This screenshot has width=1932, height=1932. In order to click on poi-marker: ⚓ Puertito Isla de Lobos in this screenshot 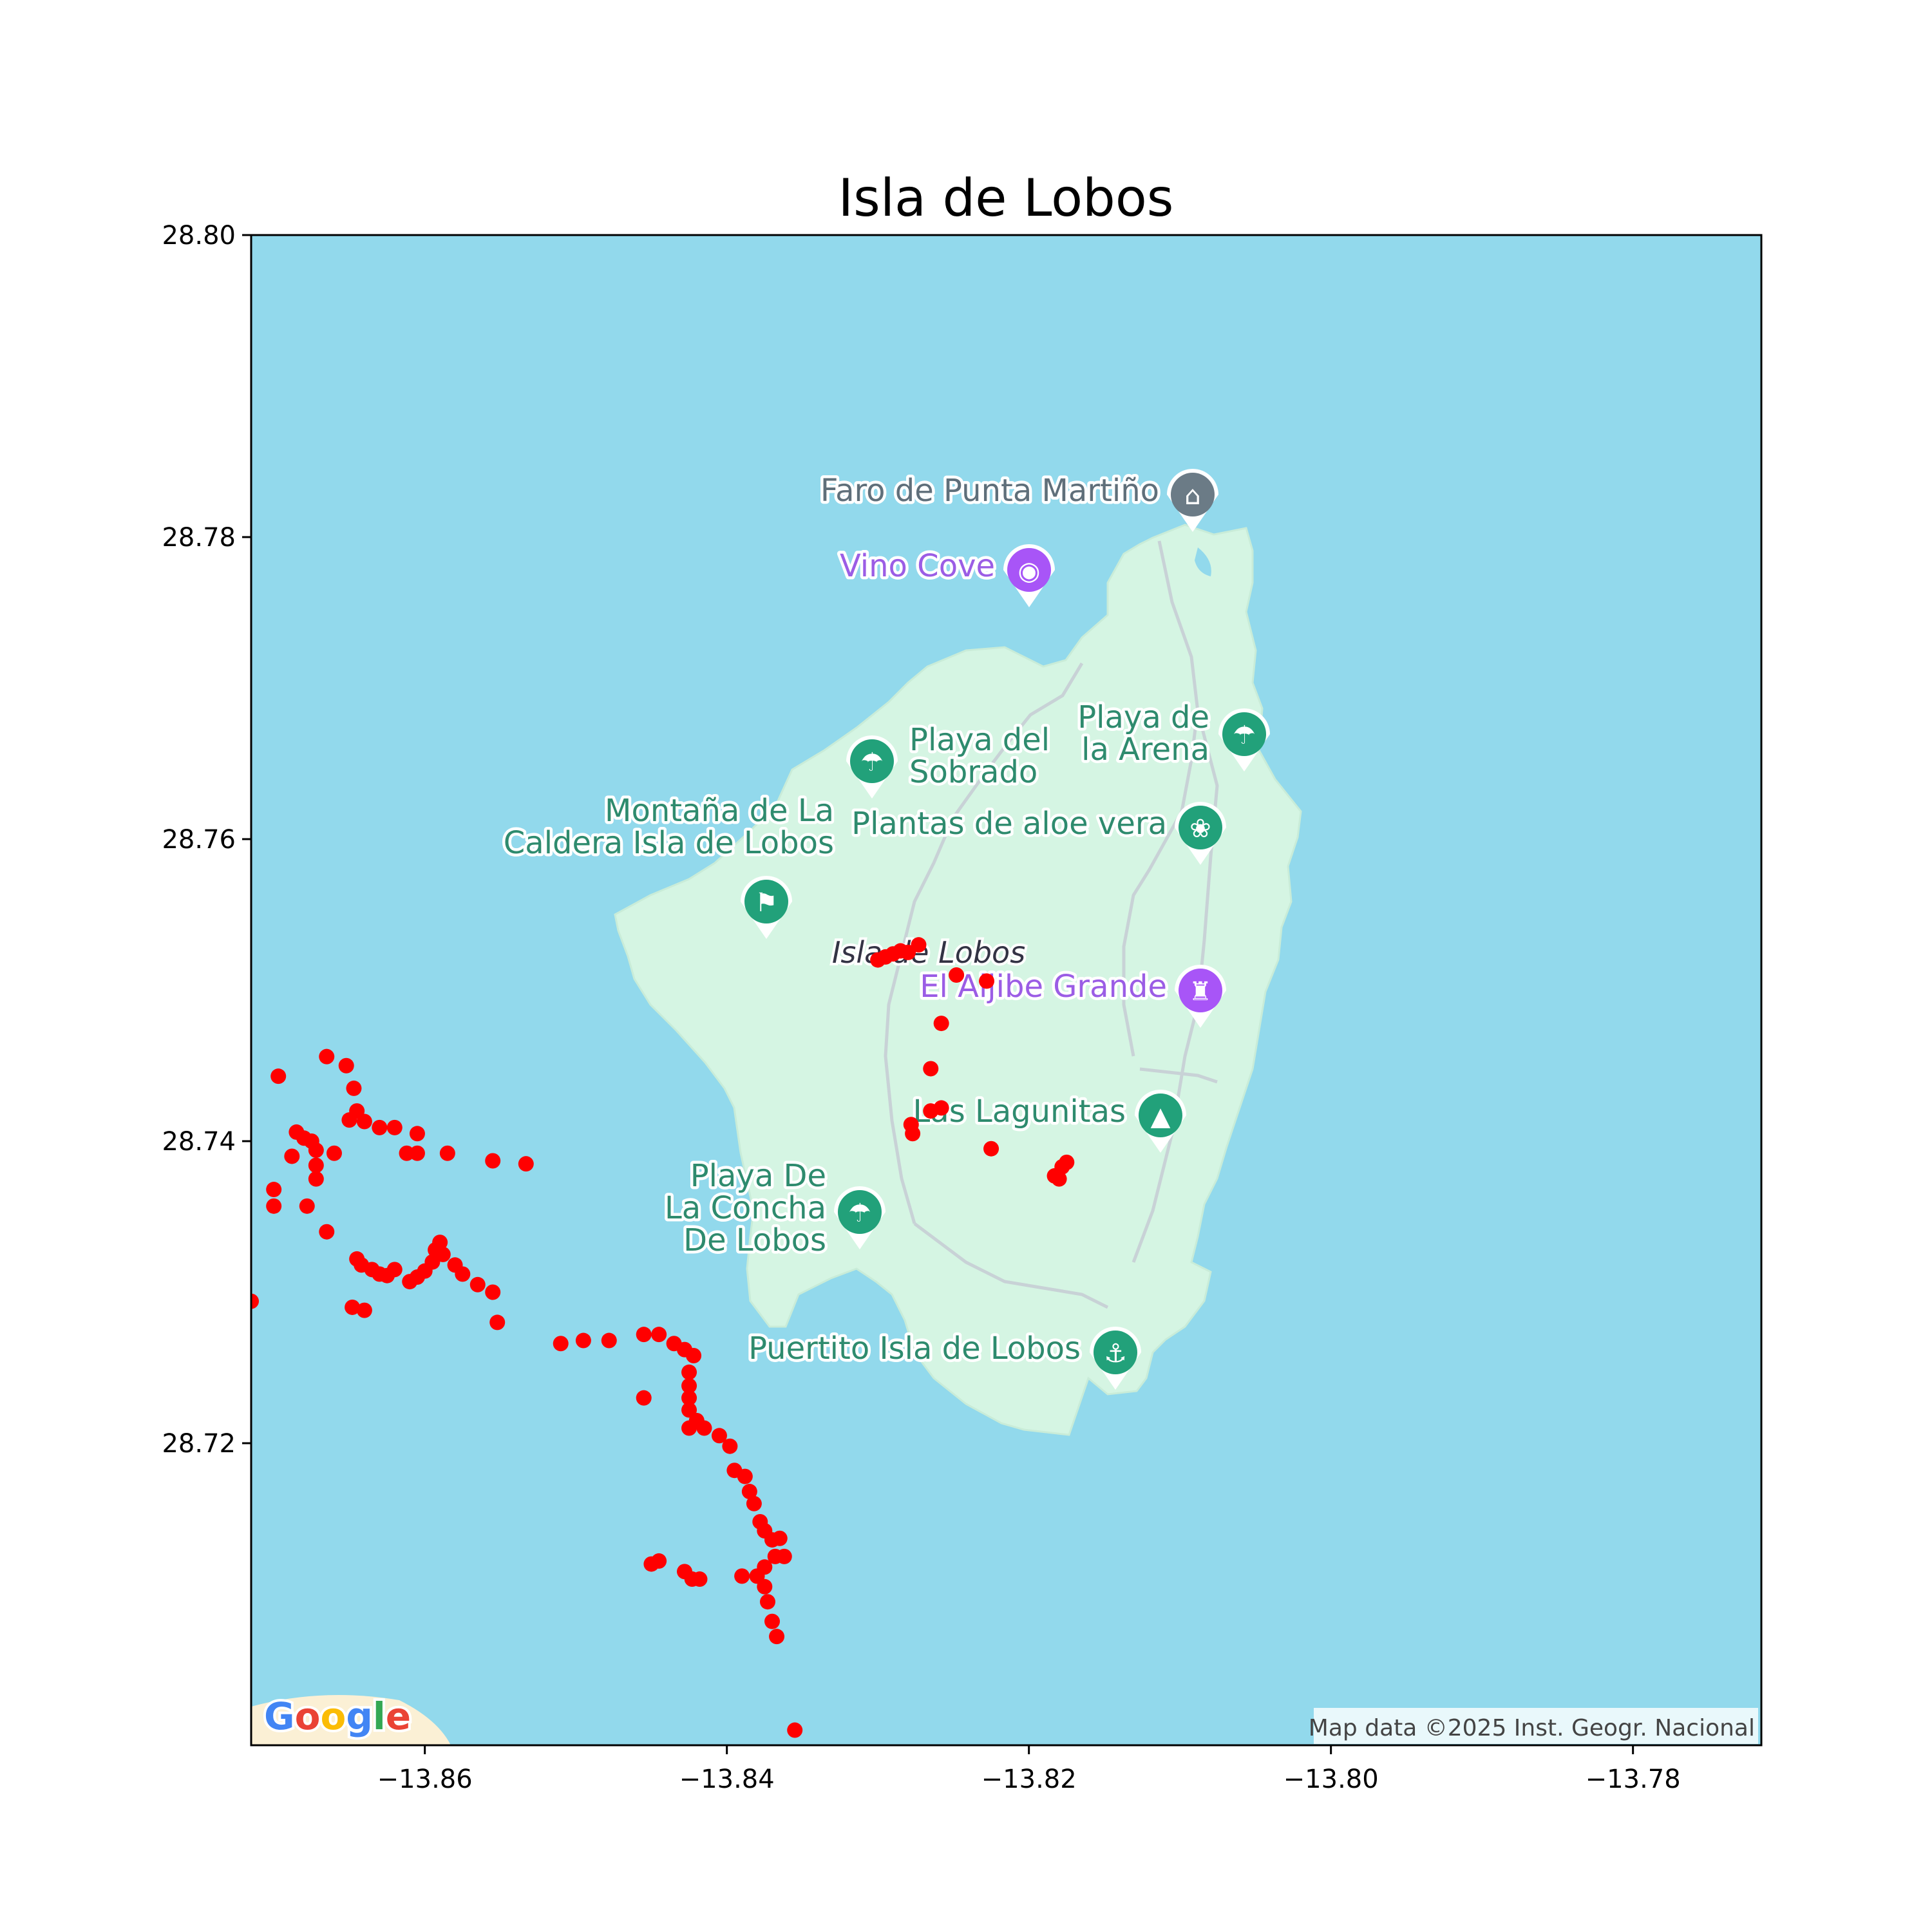, I will do `click(943, 1358)`.